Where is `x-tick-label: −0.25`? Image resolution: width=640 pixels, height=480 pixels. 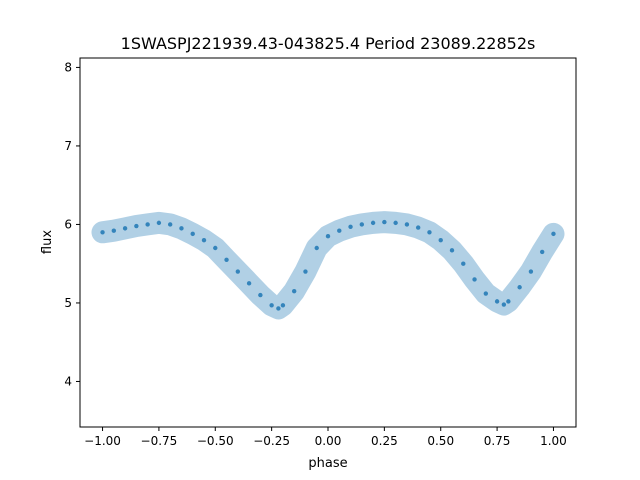
x-tick-label: −0.25 is located at coordinates (271, 441).